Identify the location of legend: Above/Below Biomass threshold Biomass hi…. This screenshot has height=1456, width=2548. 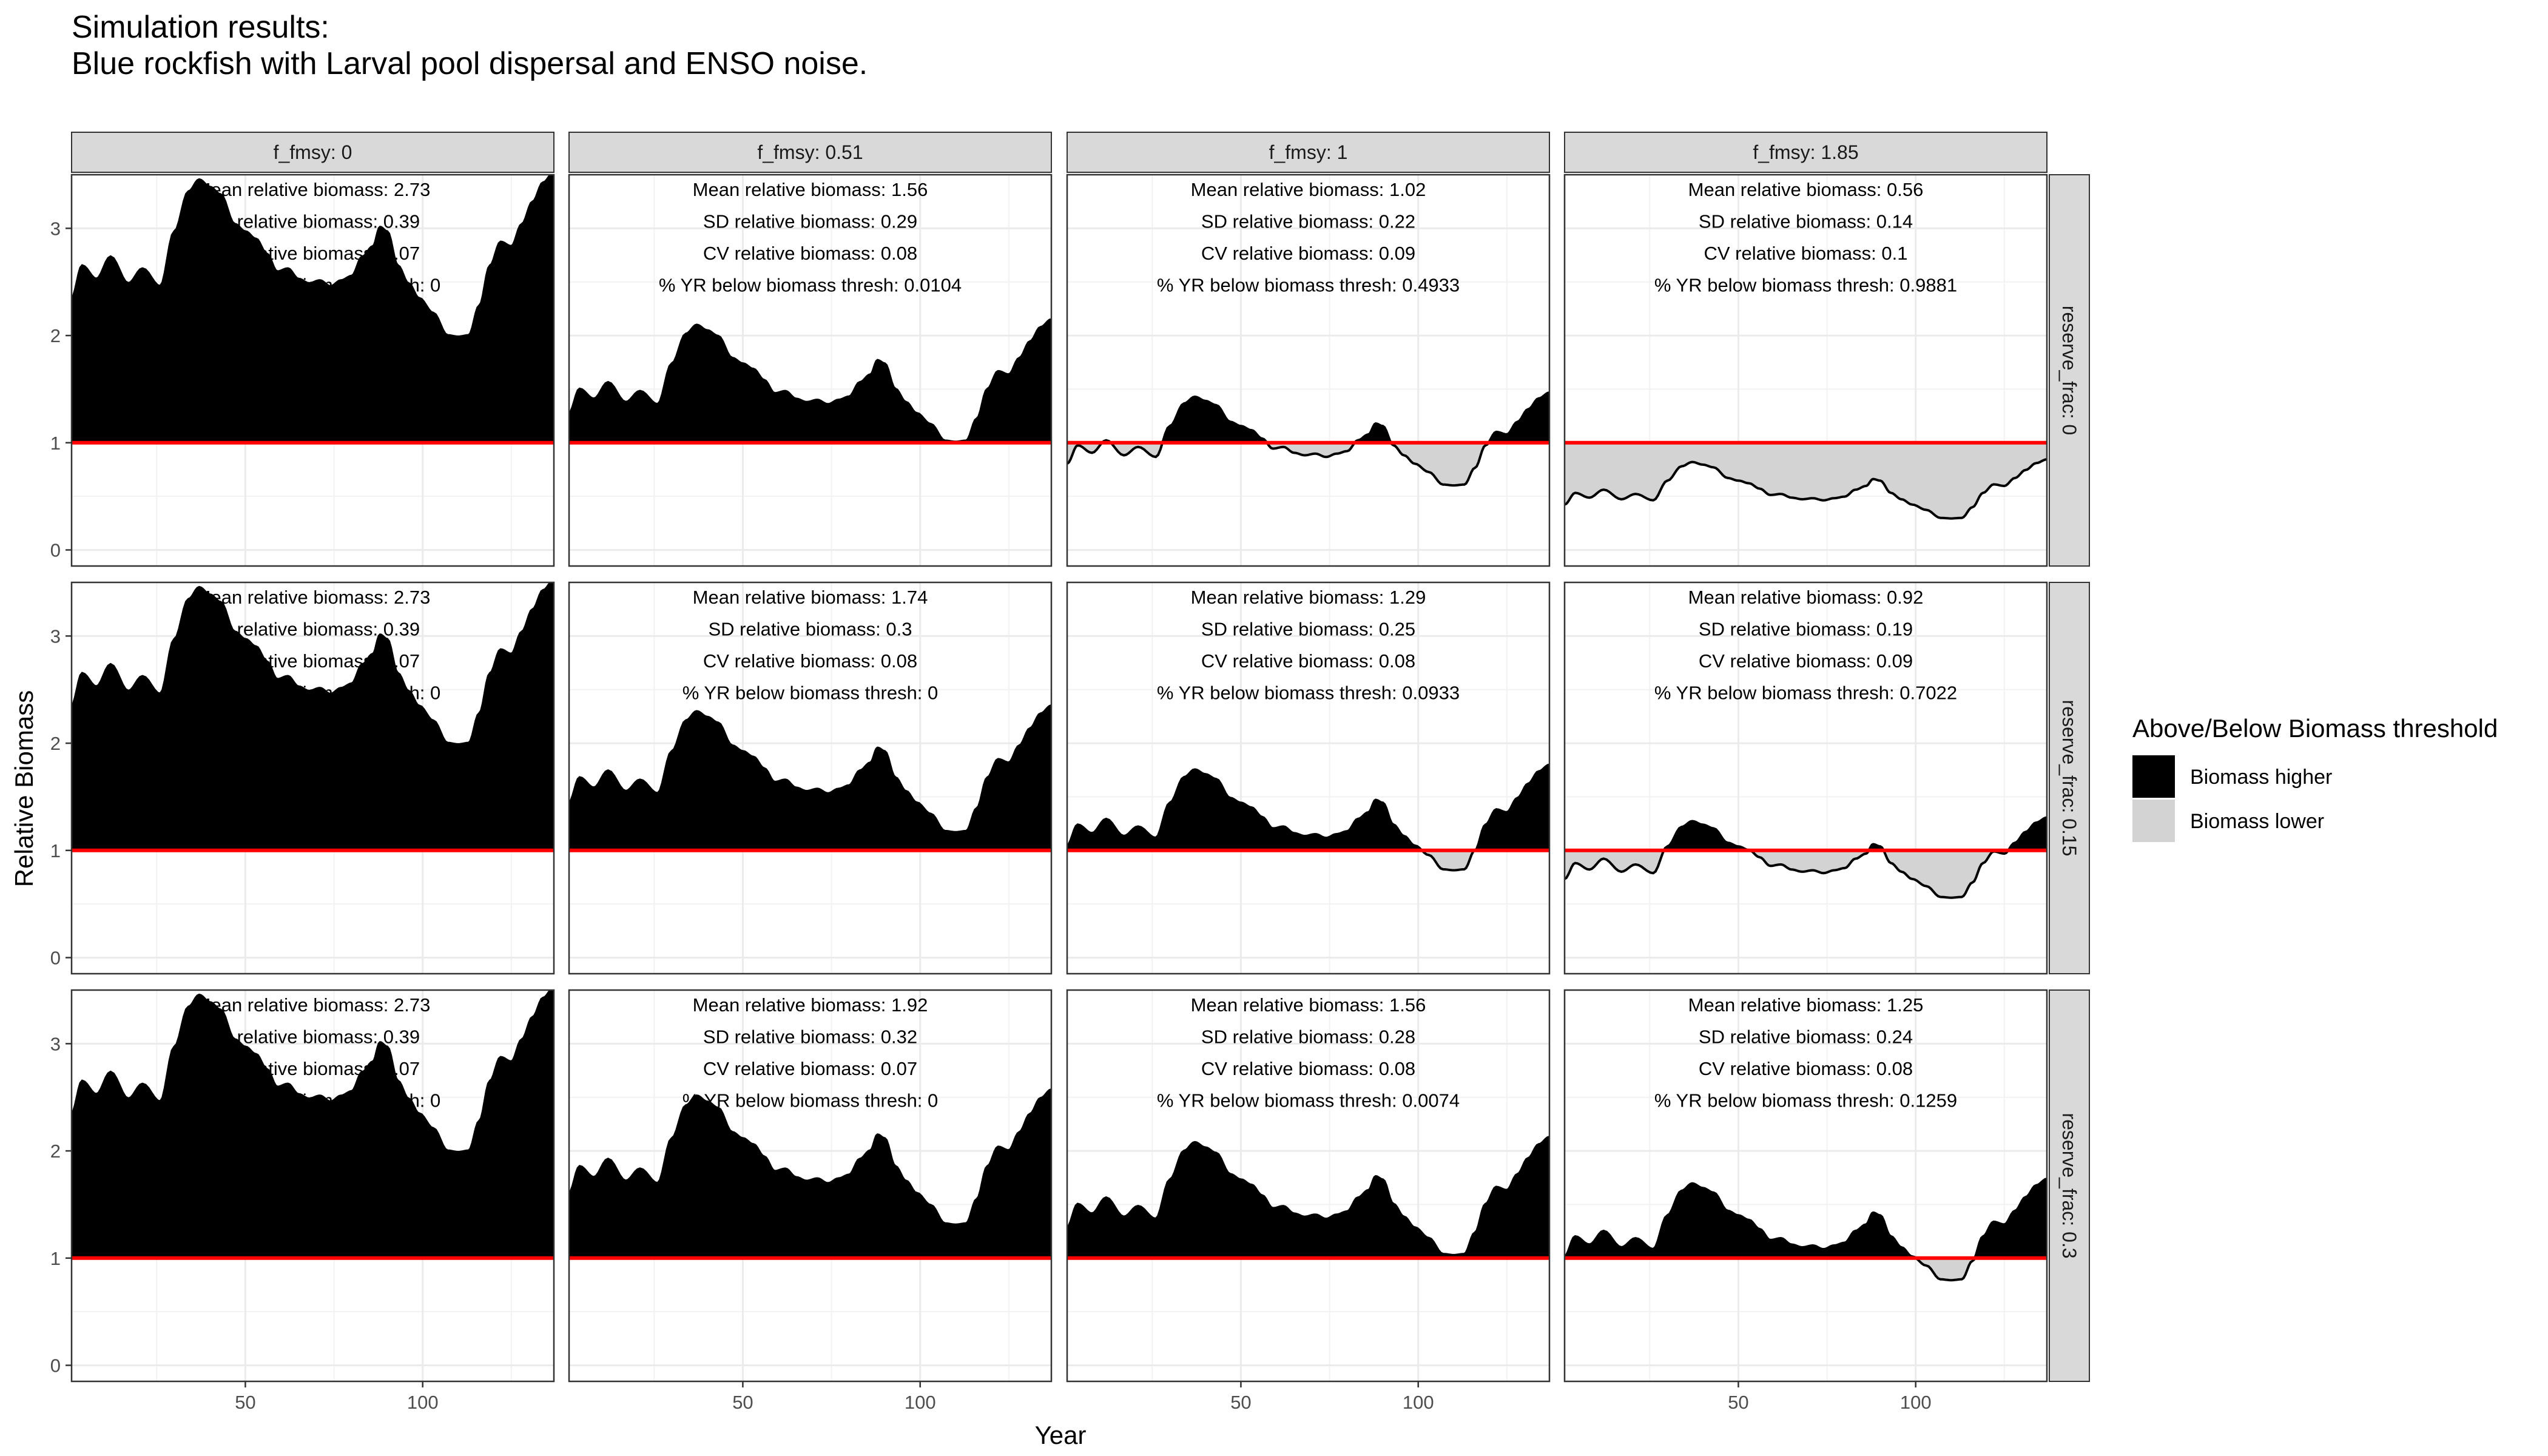
(2315, 778).